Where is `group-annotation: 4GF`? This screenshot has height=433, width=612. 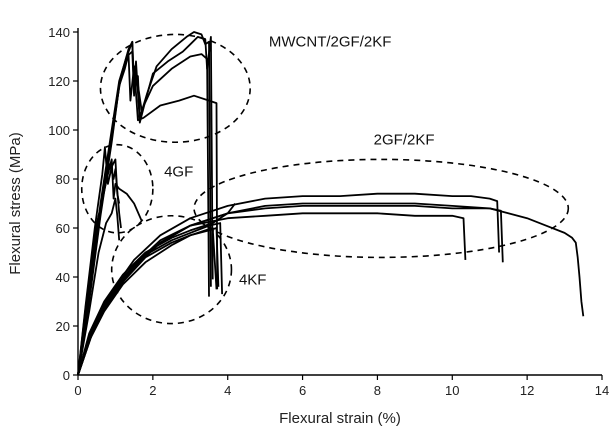 group-annotation: 4GF is located at coordinates (178, 172).